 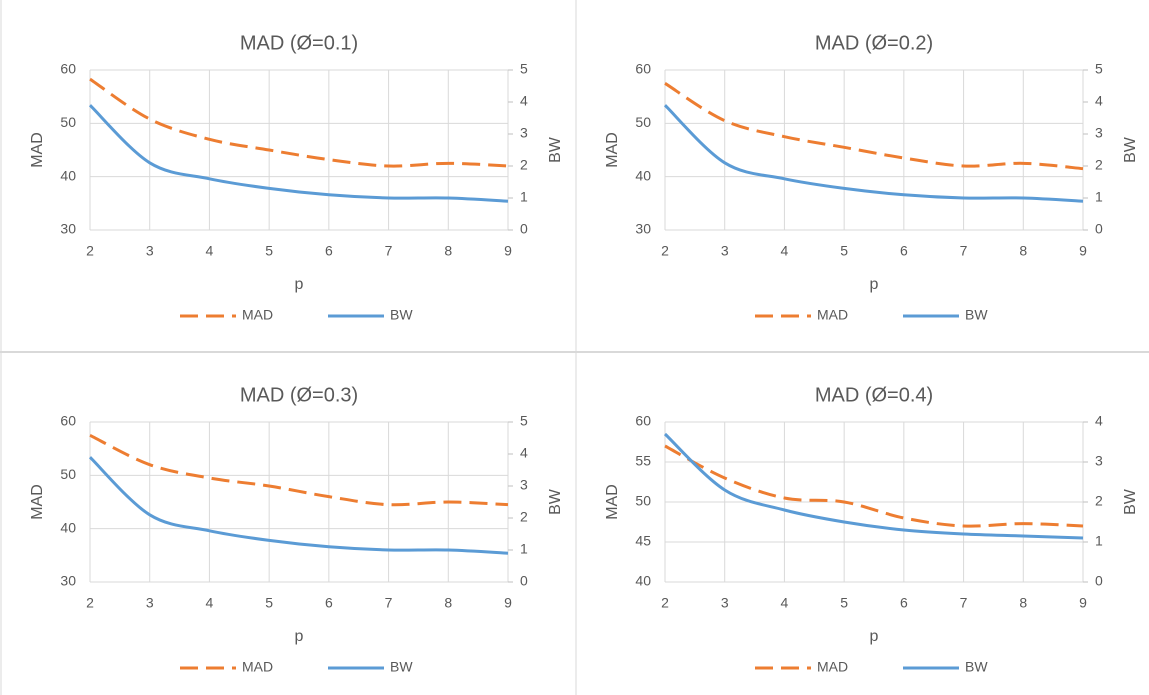 I want to click on y-tick-label: 55, so click(x=643, y=461).